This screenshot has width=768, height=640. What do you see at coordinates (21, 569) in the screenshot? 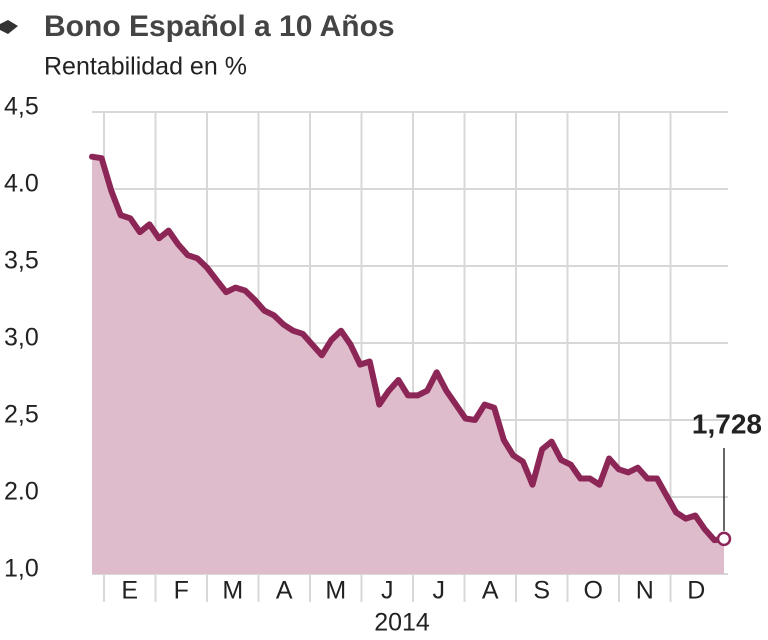
I see `y-tick-label: 1,0` at bounding box center [21, 569].